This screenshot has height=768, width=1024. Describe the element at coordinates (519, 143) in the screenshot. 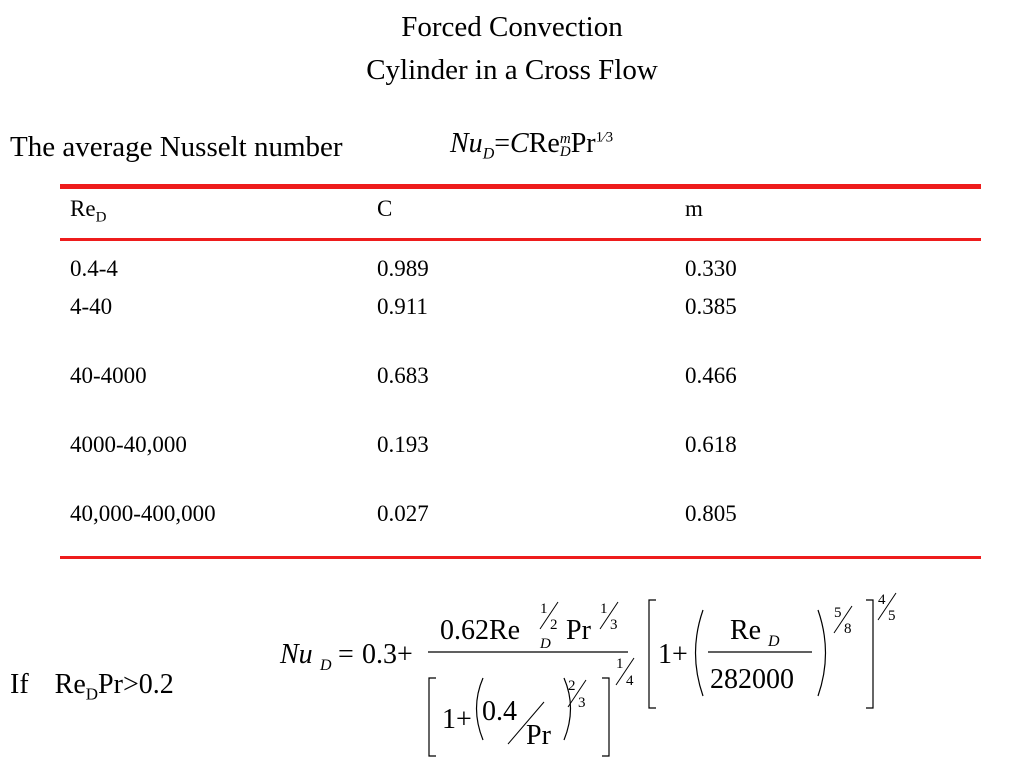

I see `eq-c: C` at that location.